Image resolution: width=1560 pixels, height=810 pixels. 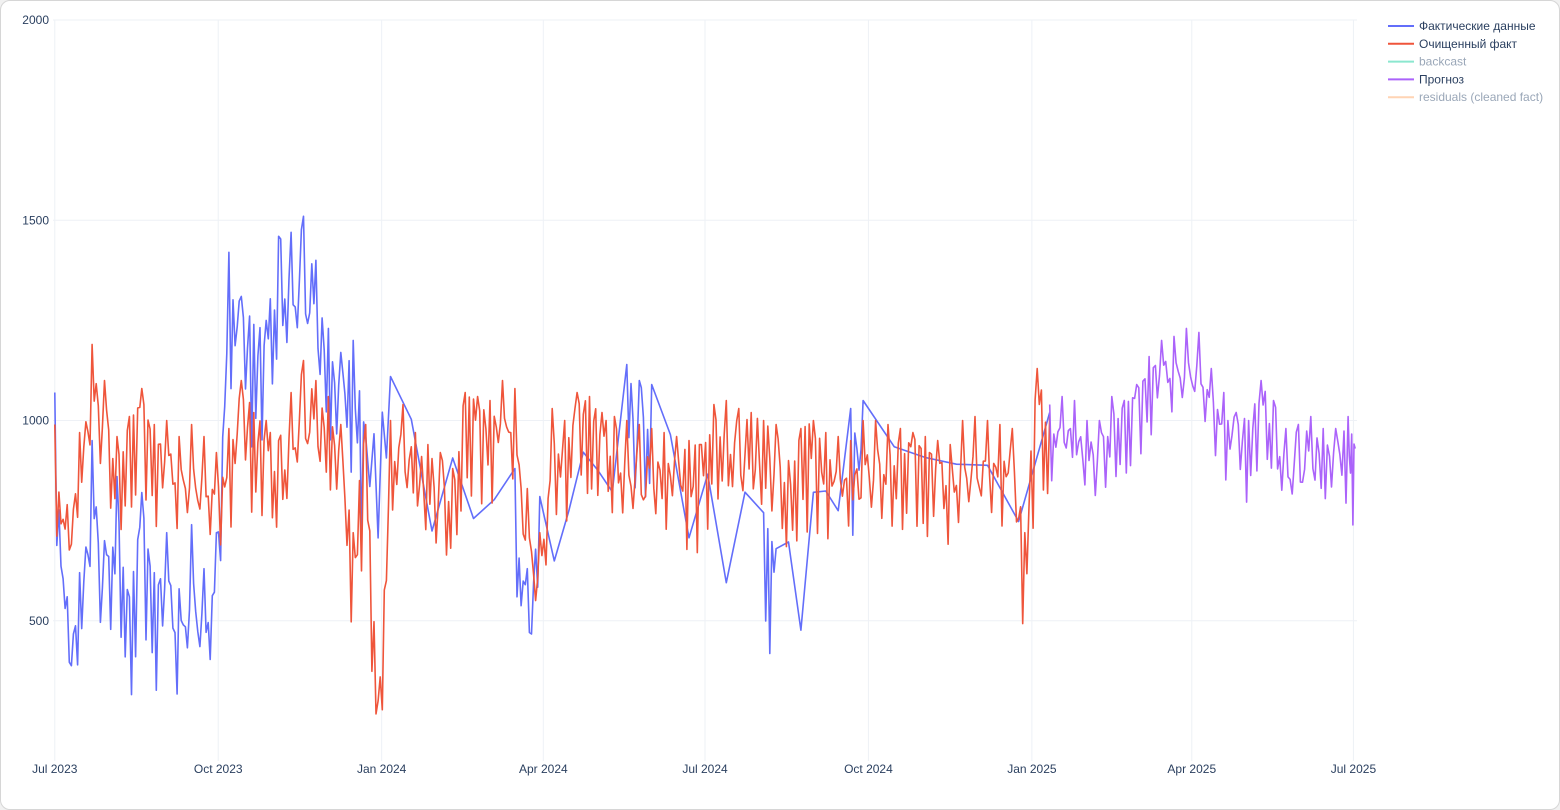 I want to click on legend-item-0: Фактические данные, so click(x=1462, y=26).